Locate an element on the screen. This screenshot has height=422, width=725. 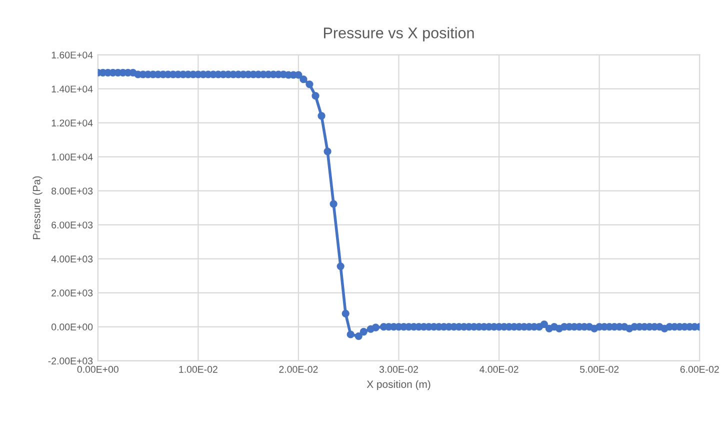
y-tick-label: 1.60E+04 is located at coordinates (72, 55).